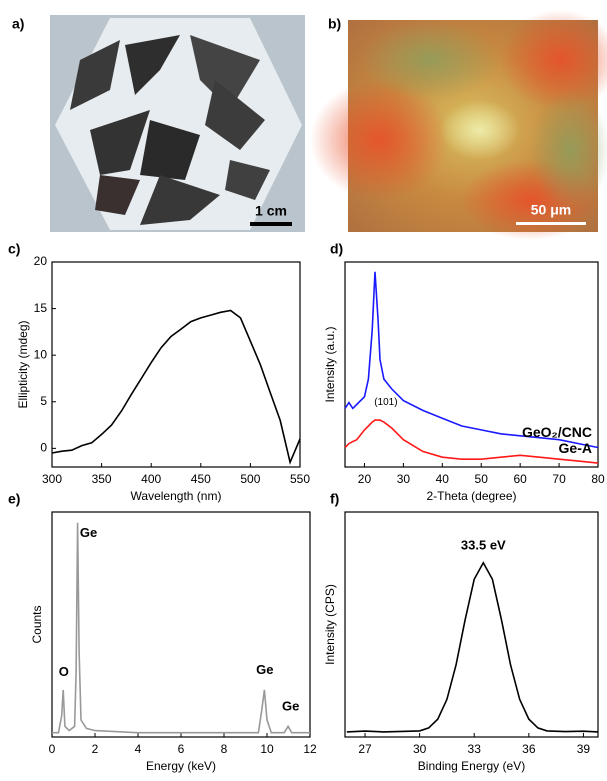 The width and height of the screenshot is (607, 781). What do you see at coordinates (37, 624) in the screenshot?
I see `y-axis-label: Counts` at bounding box center [37, 624].